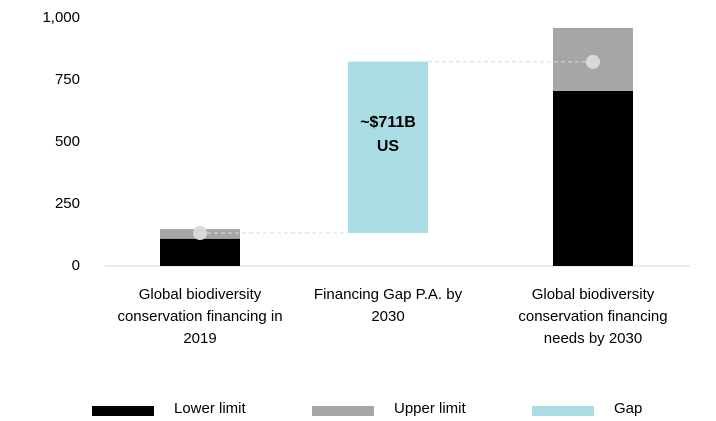 The width and height of the screenshot is (716, 421). What do you see at coordinates (210, 408) in the screenshot?
I see `legend-label: Lower limit` at bounding box center [210, 408].